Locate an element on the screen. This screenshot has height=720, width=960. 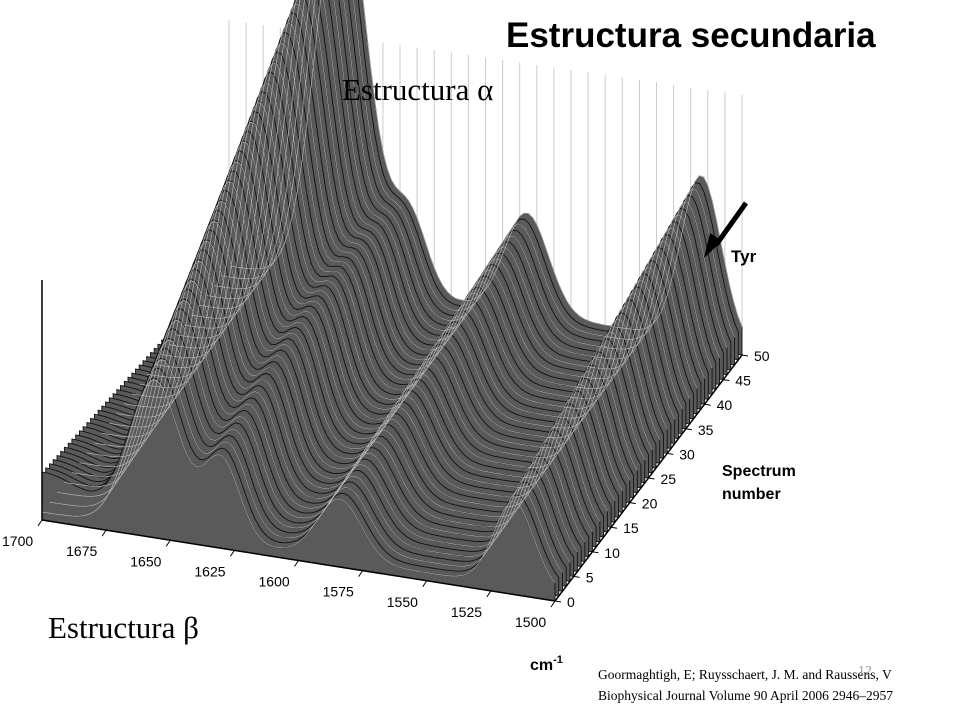
alpha-structure-label: Estructura α is located at coordinates (418, 89).